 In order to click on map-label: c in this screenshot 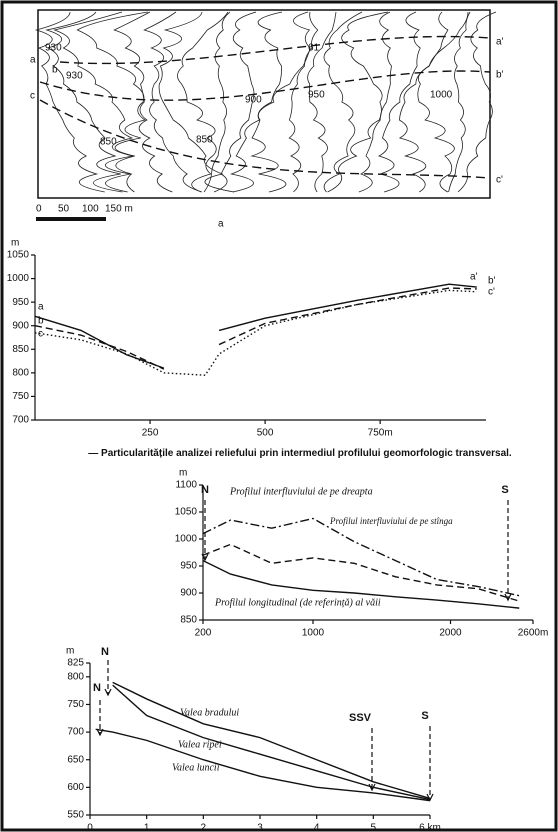, I will do `click(32, 96)`.